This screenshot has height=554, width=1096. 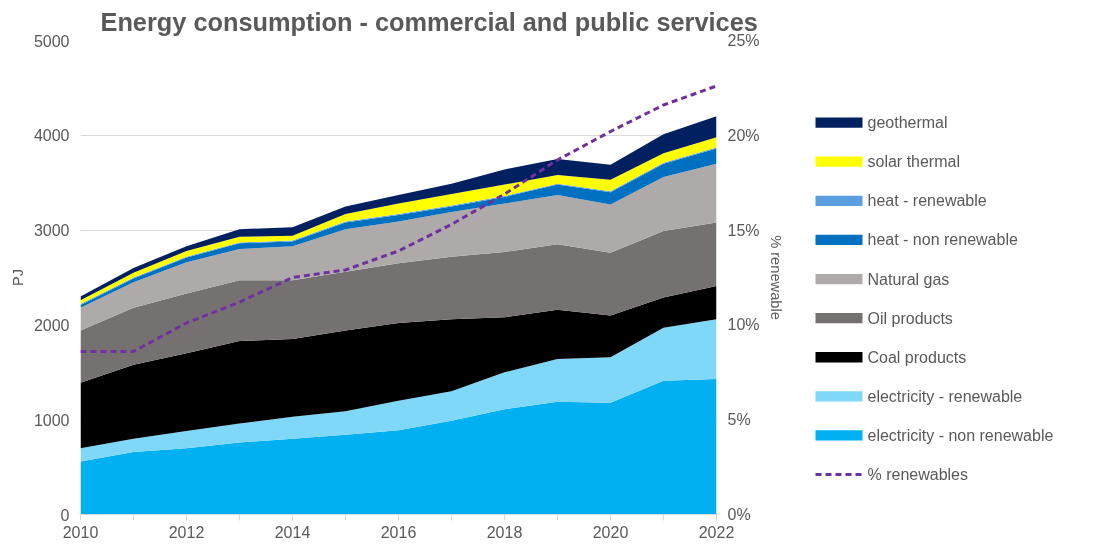 I want to click on y2-tick-label: 25%, so click(x=743, y=40).